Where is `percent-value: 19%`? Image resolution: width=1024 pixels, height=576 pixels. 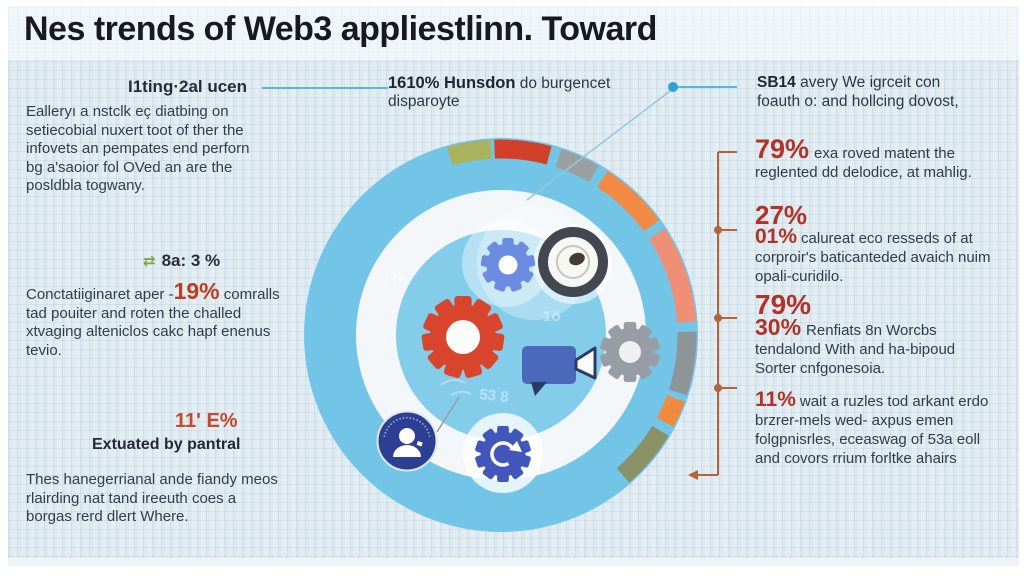
percent-value: 19% is located at coordinates (196, 291).